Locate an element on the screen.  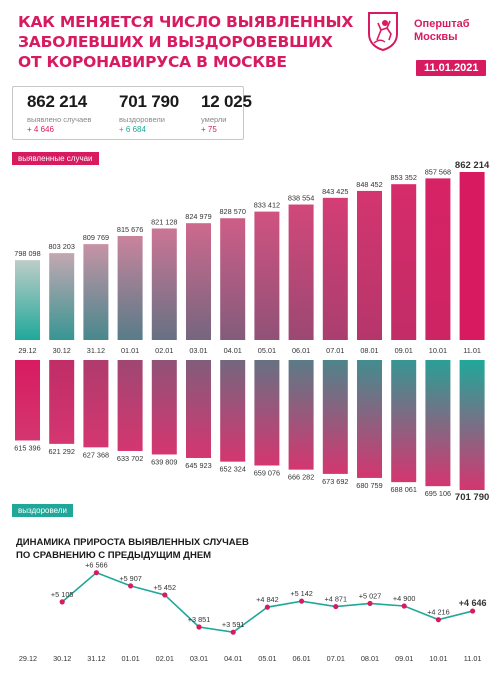
cases-value-label: 824 979 is located at coordinates (198, 216).